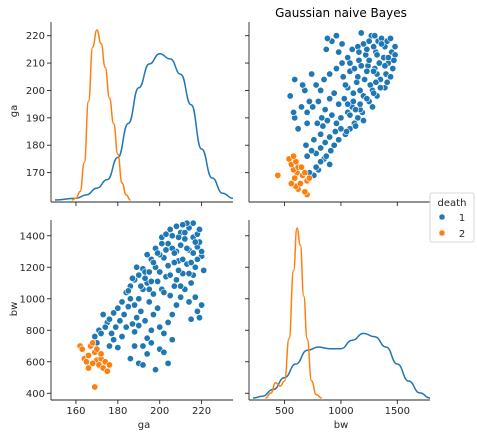 The width and height of the screenshot is (477, 436). I want to click on ga-ga-ytick-label: 170, so click(35, 173).